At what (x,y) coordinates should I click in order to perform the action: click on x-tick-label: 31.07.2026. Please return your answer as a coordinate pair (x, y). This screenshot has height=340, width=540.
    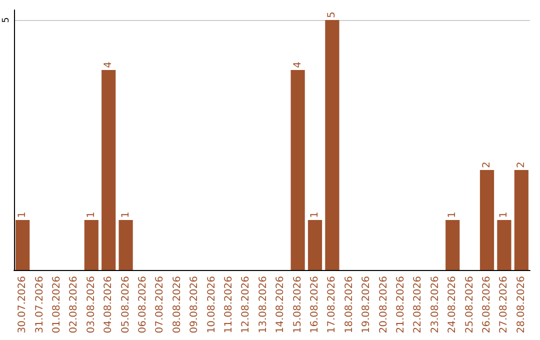
    Looking at the image, I should click on (40, 305).